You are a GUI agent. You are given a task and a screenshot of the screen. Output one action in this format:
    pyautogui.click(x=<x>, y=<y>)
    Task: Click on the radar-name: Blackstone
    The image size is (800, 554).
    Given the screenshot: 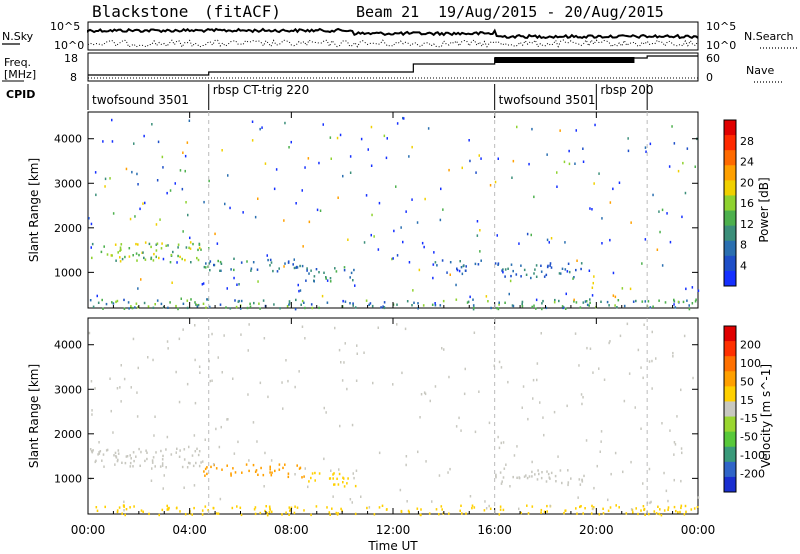 What is the action you would take?
    pyautogui.click(x=140, y=11)
    